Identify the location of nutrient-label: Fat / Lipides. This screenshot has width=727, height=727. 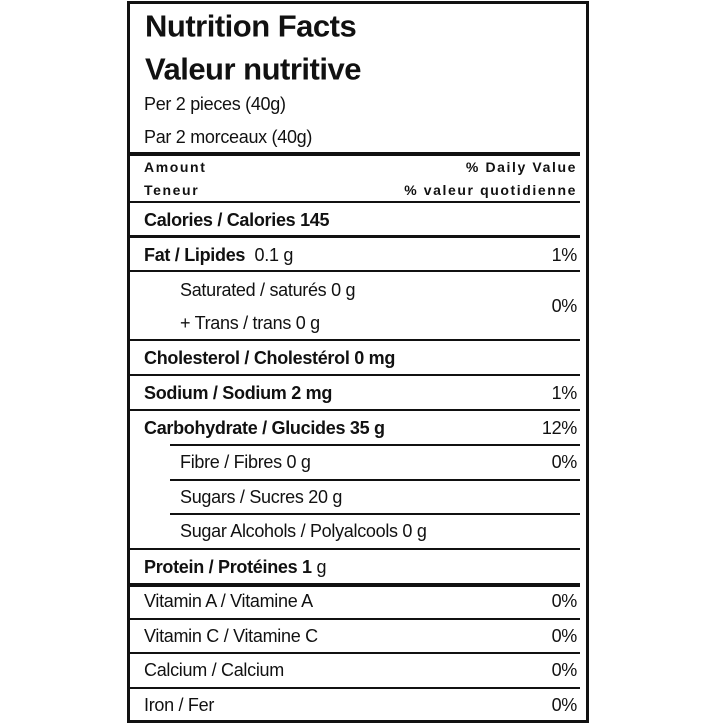
(195, 255).